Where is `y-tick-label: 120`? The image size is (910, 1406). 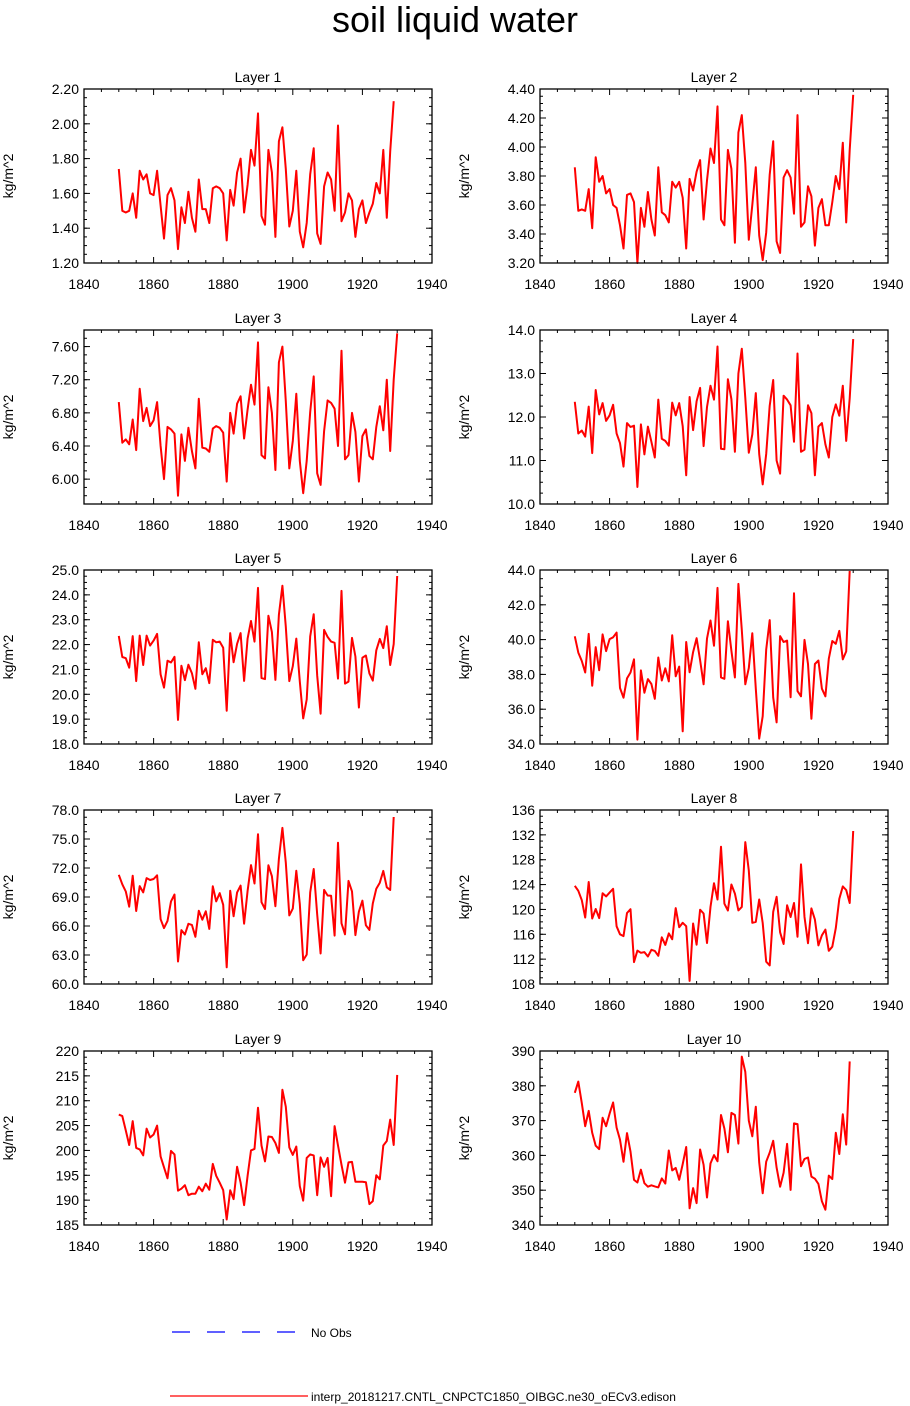
y-tick-label: 120 is located at coordinates (524, 909).